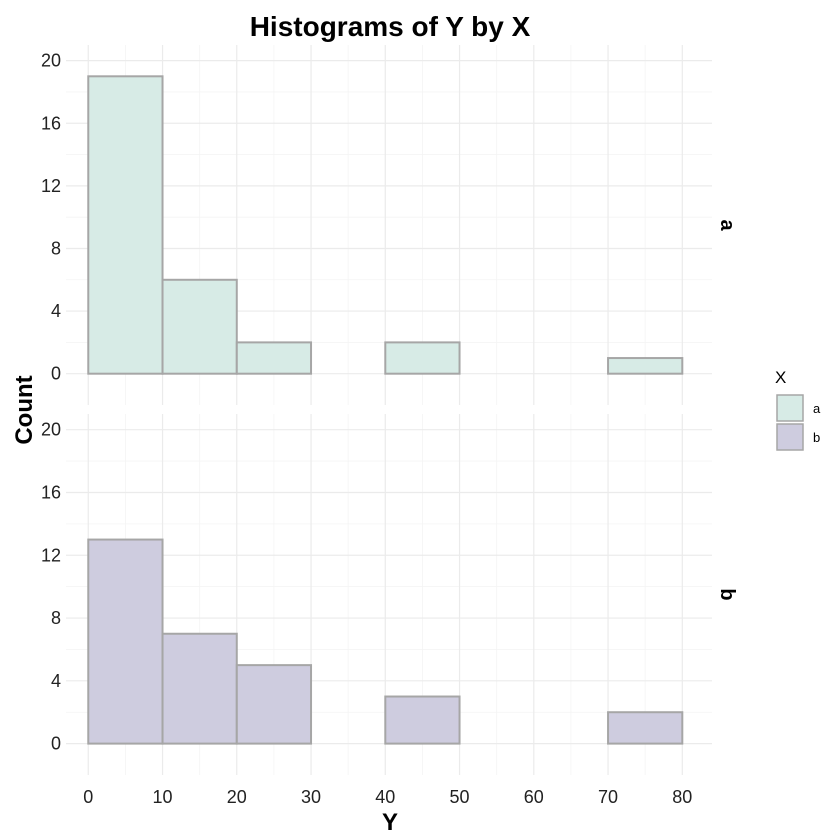  Describe the element at coordinates (817, 408) in the screenshot. I see `legend-label-a: a` at that location.